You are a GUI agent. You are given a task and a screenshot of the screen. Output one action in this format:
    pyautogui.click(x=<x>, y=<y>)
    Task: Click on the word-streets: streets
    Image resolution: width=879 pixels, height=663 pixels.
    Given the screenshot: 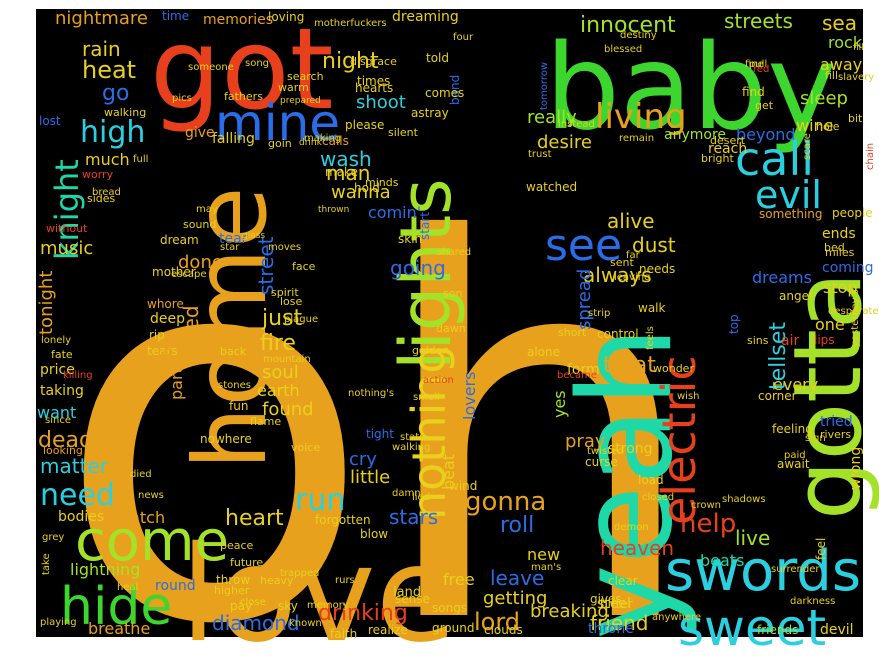 What is the action you would take?
    pyautogui.click(x=758, y=21)
    